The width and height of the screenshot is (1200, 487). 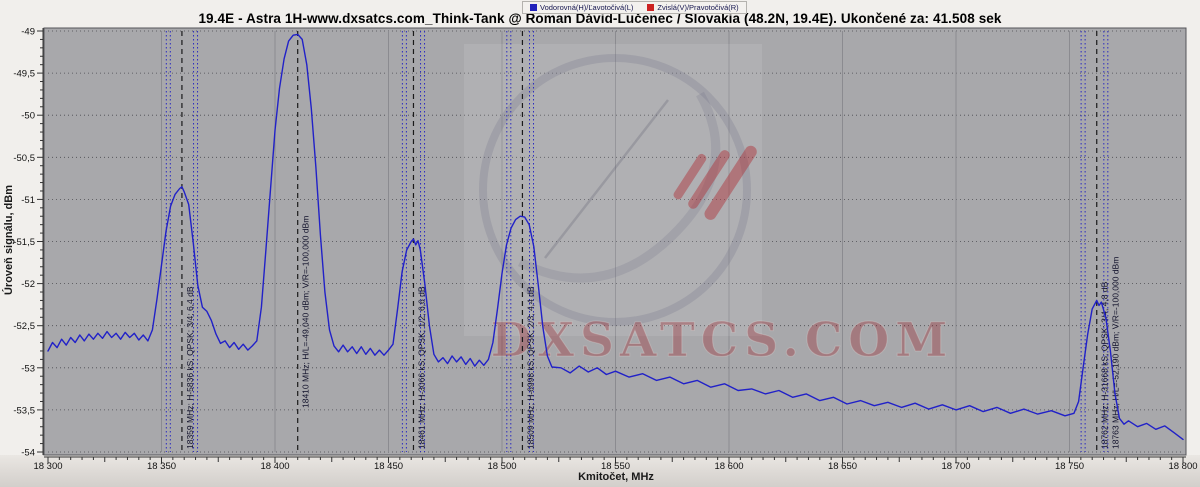 I want to click on marker-label: 18359 MHz; H-5836 kS; QPSK; 3/4; 6,4 dB, so click(x=190, y=367).